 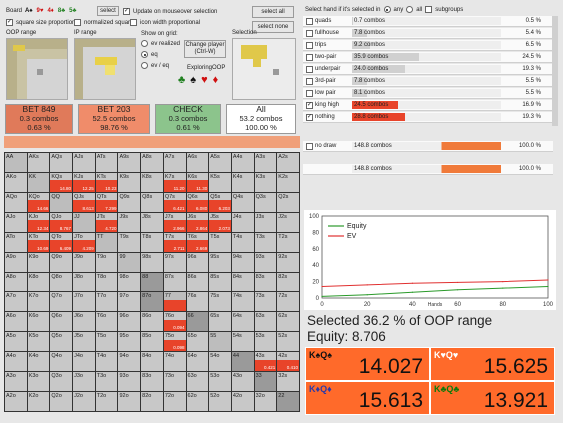 I want to click on matrix-cell: QJo 8.767, so click(x=61, y=222).